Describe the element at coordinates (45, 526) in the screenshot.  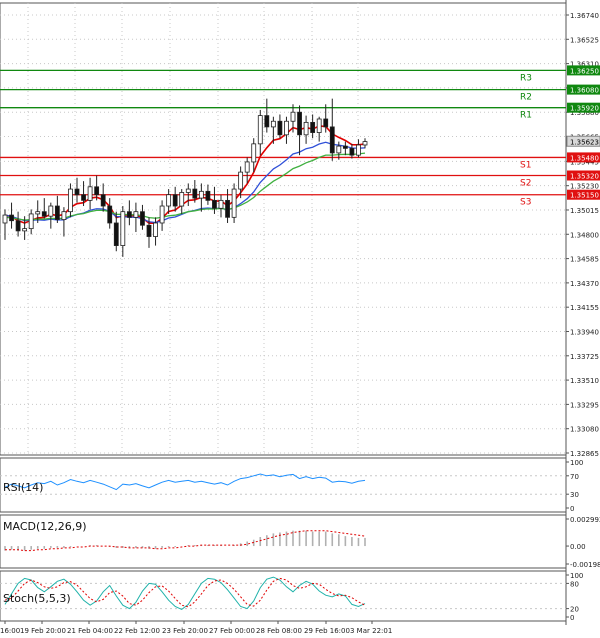
I see `macd-title: MACD(12,26,9)` at that location.